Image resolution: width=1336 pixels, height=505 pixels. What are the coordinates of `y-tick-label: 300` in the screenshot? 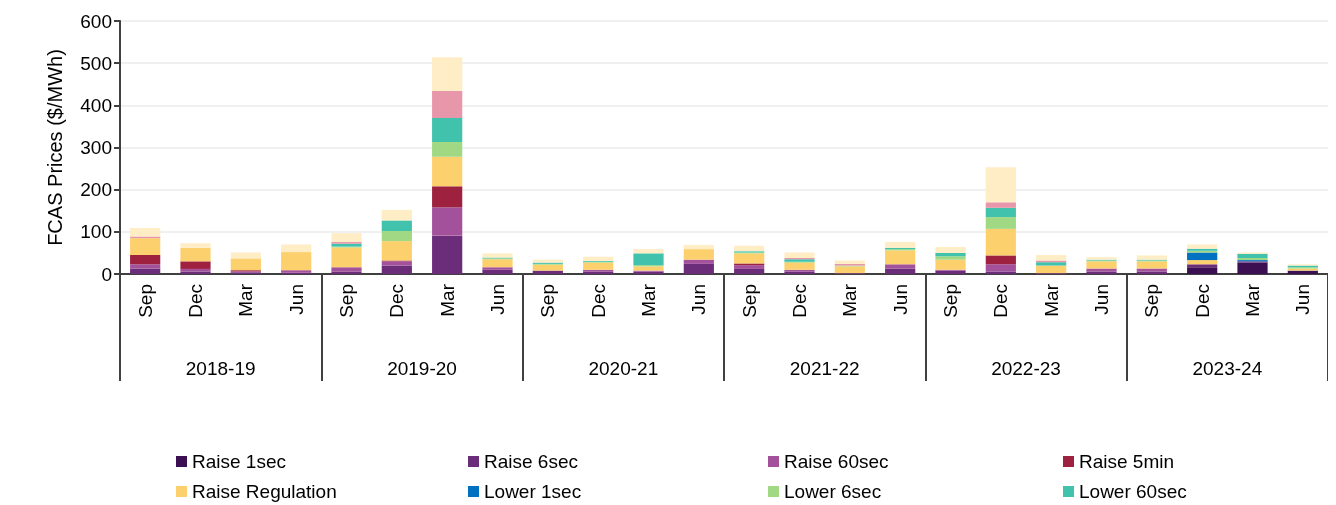 It's located at (96, 147).